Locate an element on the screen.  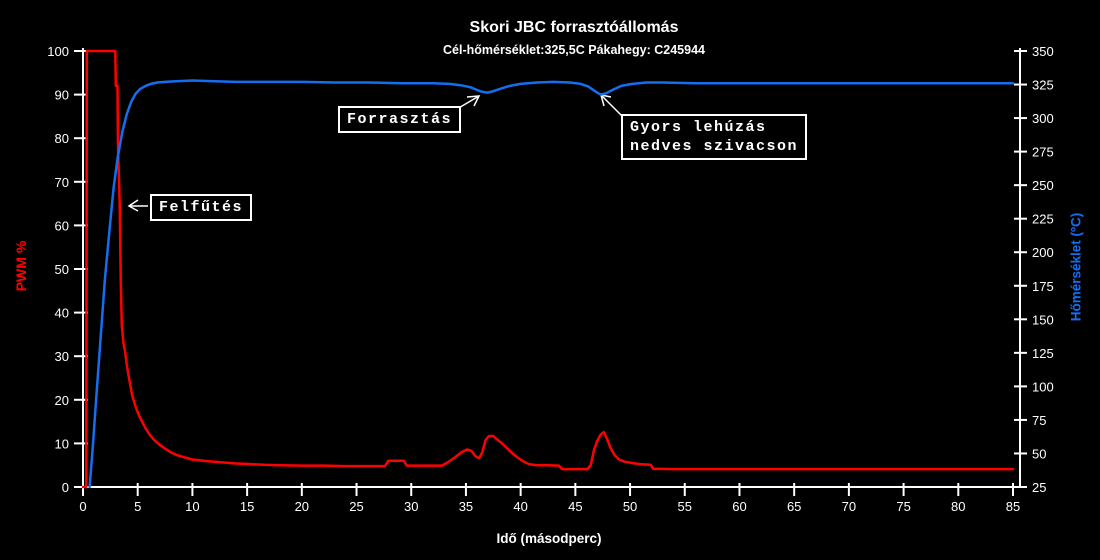
left-tick-label-40: 40 is located at coordinates (62, 313).